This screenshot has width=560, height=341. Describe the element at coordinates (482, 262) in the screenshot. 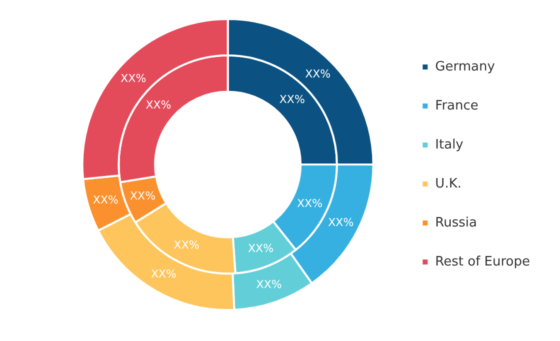

I see `legend-label: Rest of Europe` at that location.